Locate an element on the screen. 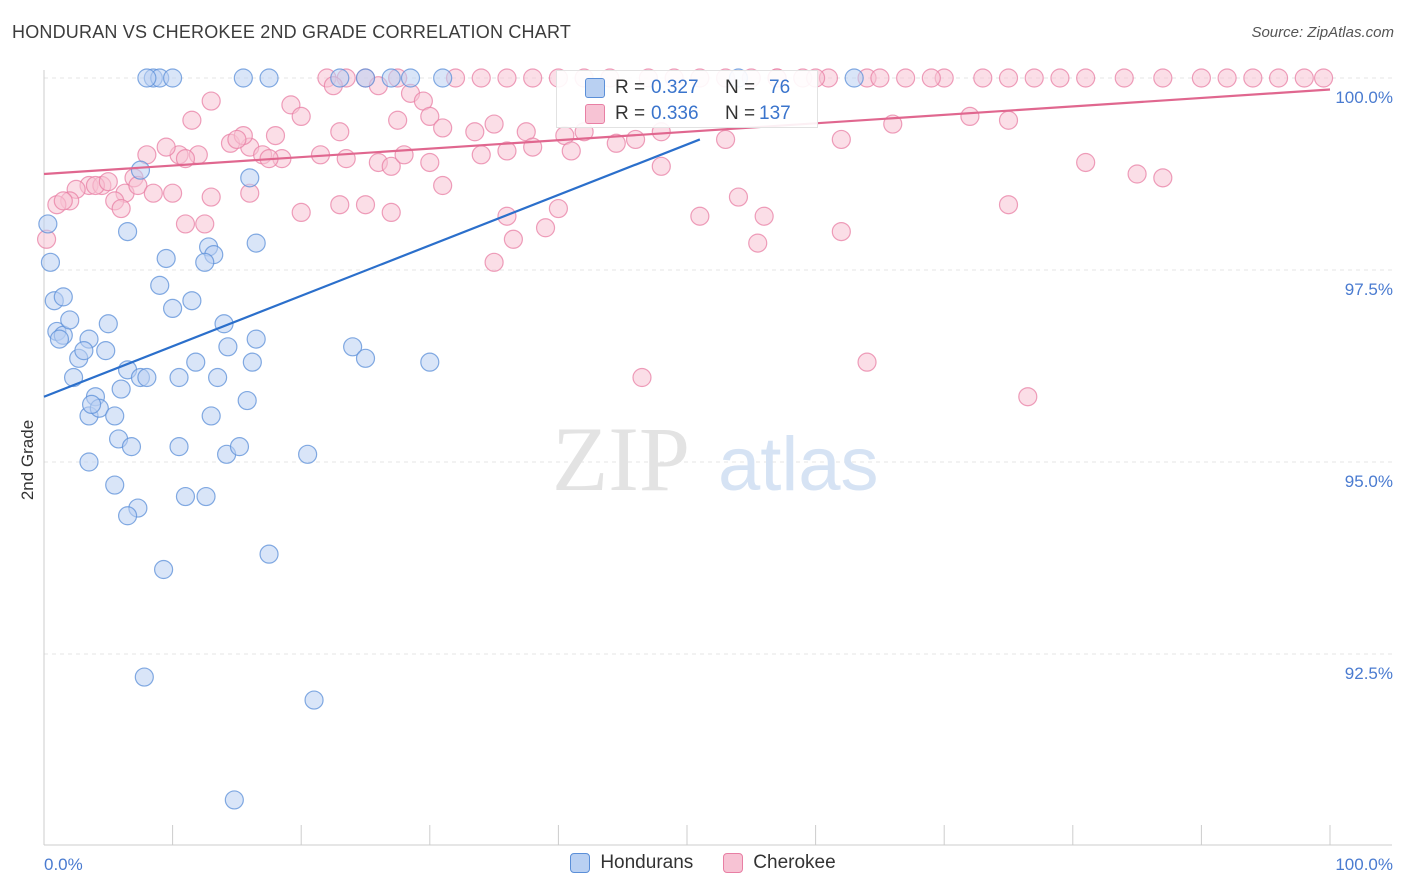 The image size is (1406, 892). legend-swatch-hondurans is located at coordinates (580, 863).